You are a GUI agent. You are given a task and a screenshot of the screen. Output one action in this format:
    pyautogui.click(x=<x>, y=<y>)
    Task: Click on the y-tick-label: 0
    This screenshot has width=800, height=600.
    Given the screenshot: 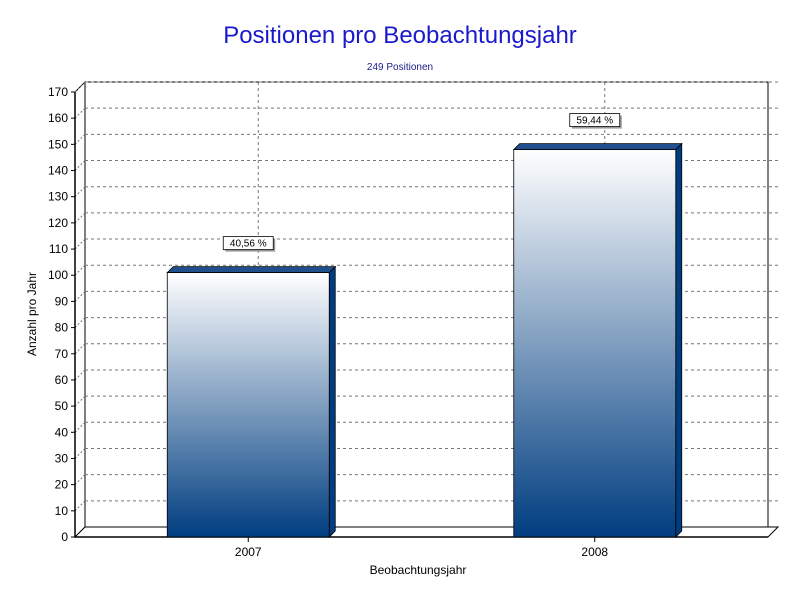 What is the action you would take?
    pyautogui.click(x=64, y=537)
    